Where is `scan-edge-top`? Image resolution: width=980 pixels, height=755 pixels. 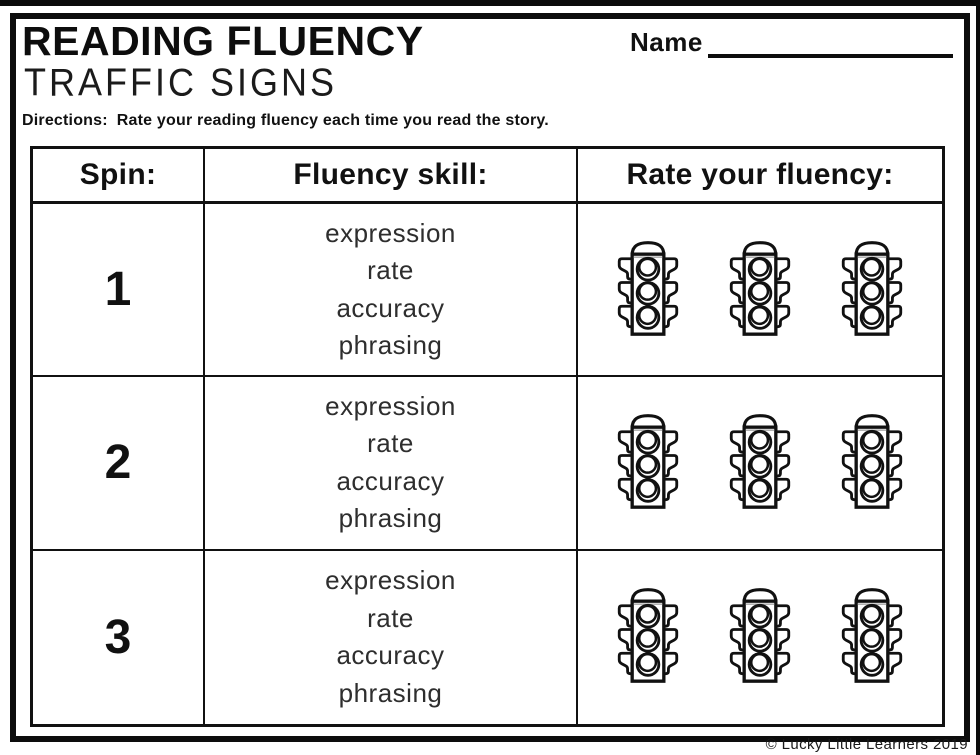 scan-edge-top is located at coordinates (490, 3).